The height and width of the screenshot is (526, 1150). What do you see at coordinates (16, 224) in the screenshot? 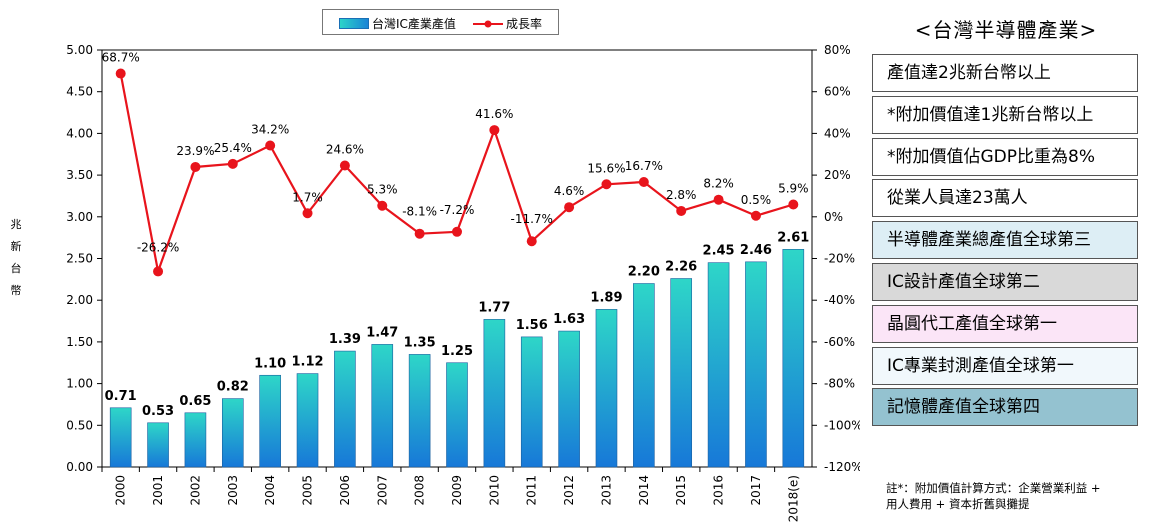
I see `y-axis-label-char: 兆` at bounding box center [16, 224].